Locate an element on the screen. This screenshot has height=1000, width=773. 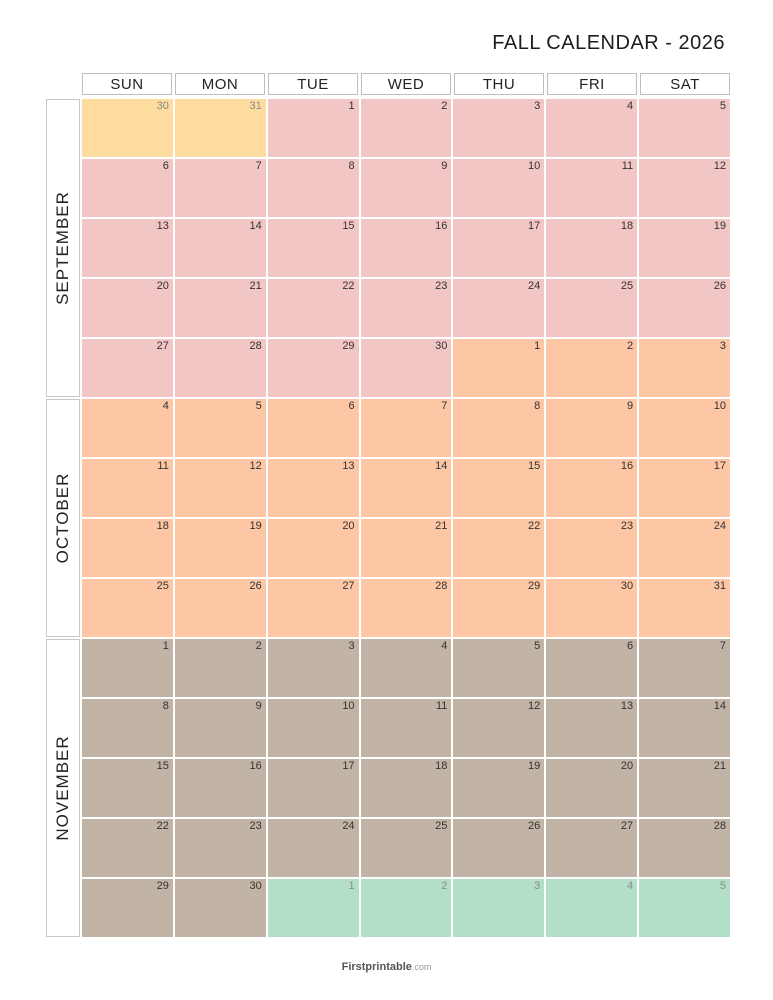
day-cell: 15 is located at coordinates (127, 788).